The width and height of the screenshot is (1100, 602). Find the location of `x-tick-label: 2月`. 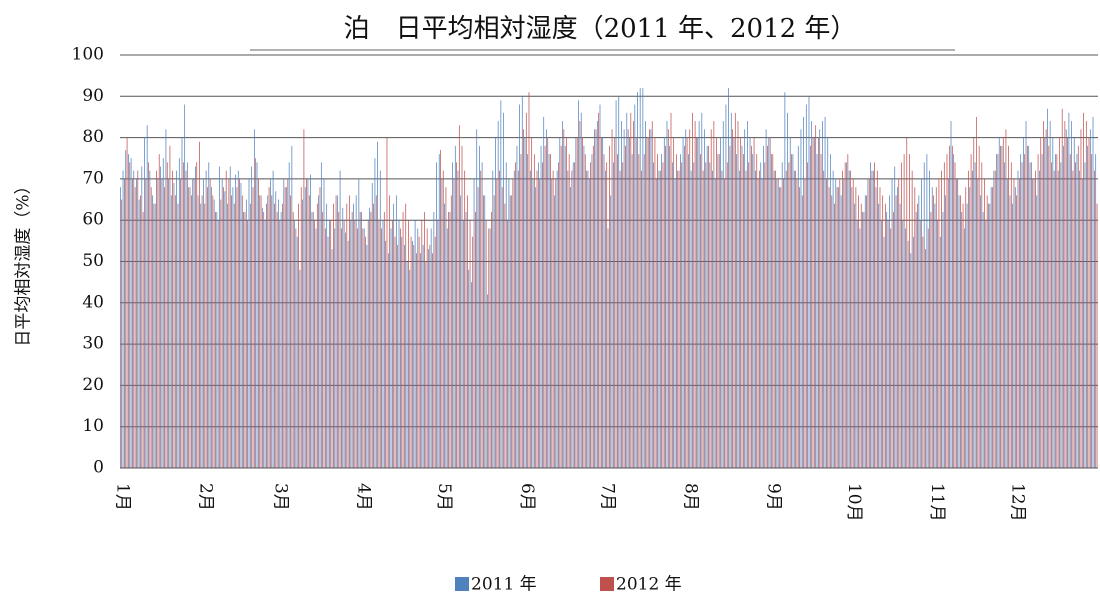

x-tick-label: 2月 is located at coordinates (206, 497).